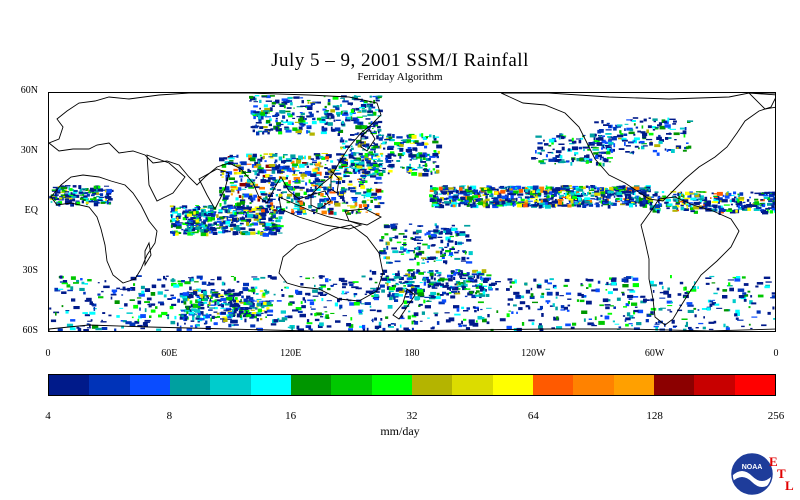 The height and width of the screenshot is (500, 800). What do you see at coordinates (169, 353) in the screenshot?
I see `lon-label: 60E` at bounding box center [169, 353].